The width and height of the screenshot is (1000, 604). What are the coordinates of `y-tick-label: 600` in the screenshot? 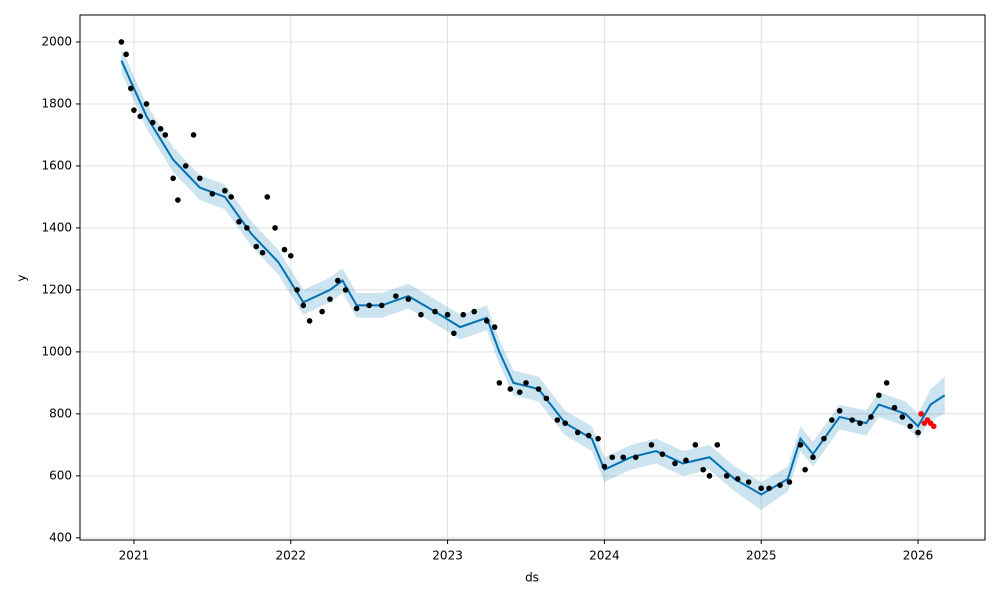 It's located at (60, 475).